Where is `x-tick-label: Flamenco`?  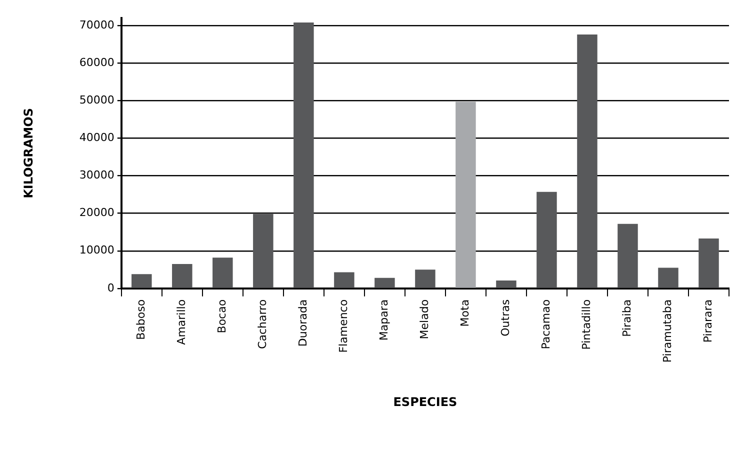 x-tick-label: Flamenco is located at coordinates (343, 326).